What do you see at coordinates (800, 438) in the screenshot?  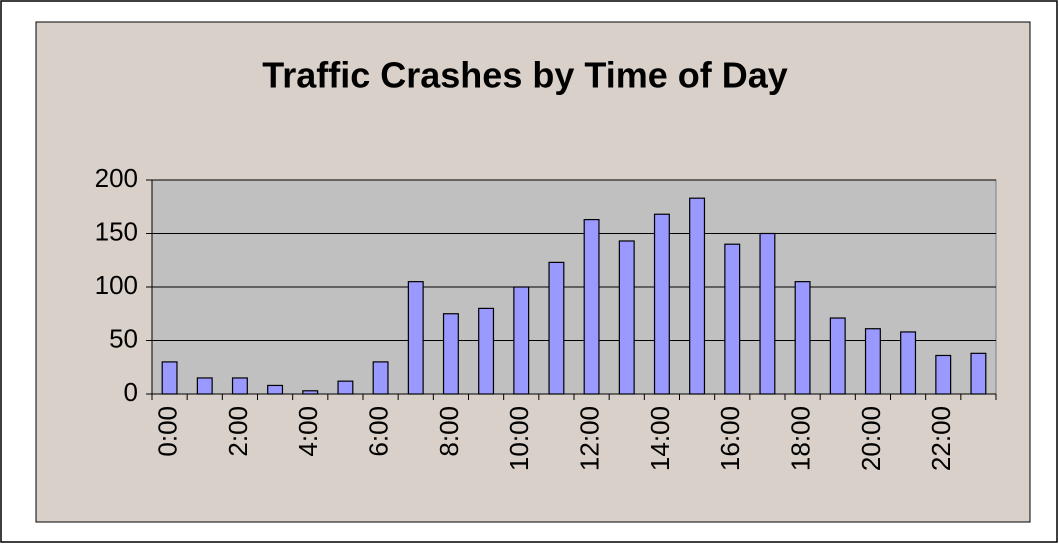 I see `x-tick-label: 18:00` at bounding box center [800, 438].